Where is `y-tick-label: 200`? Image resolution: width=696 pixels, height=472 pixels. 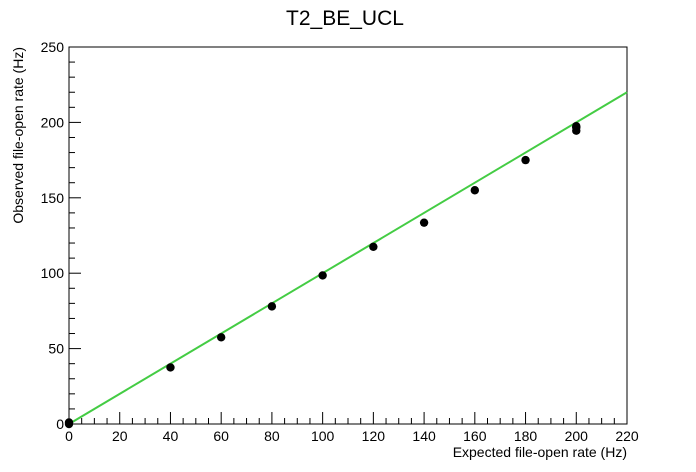 y-tick-label: 200 is located at coordinates (53, 122).